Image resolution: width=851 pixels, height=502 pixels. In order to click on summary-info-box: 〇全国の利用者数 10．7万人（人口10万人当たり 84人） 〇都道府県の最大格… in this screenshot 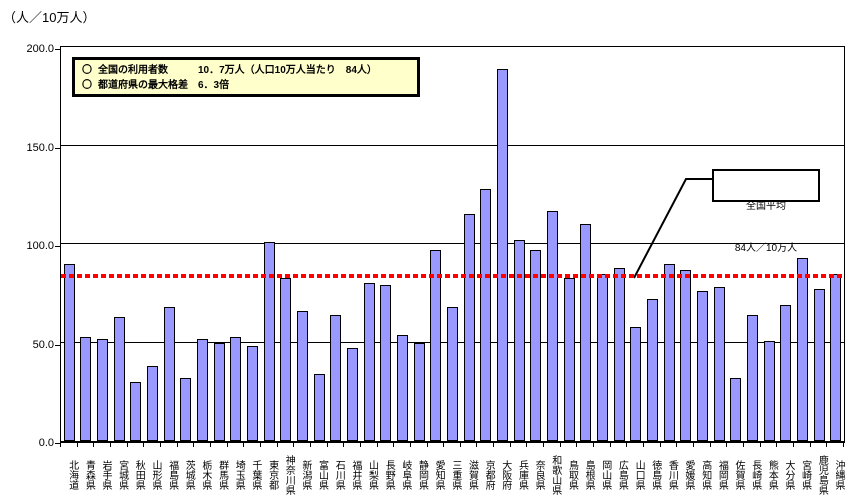, I will do `click(246, 77)`.